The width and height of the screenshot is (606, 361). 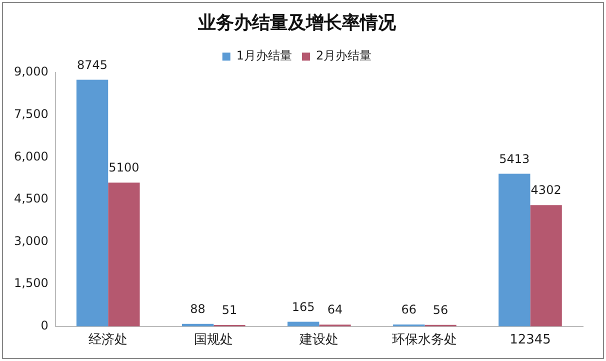 I want to click on x-tick-label: 经济处, so click(x=108, y=340).